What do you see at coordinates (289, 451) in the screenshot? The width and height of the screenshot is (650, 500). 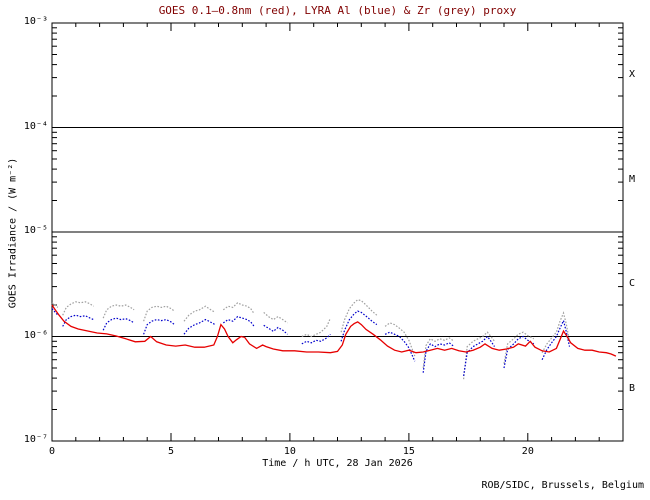 I see `x-tick-label: 10` at bounding box center [289, 451].